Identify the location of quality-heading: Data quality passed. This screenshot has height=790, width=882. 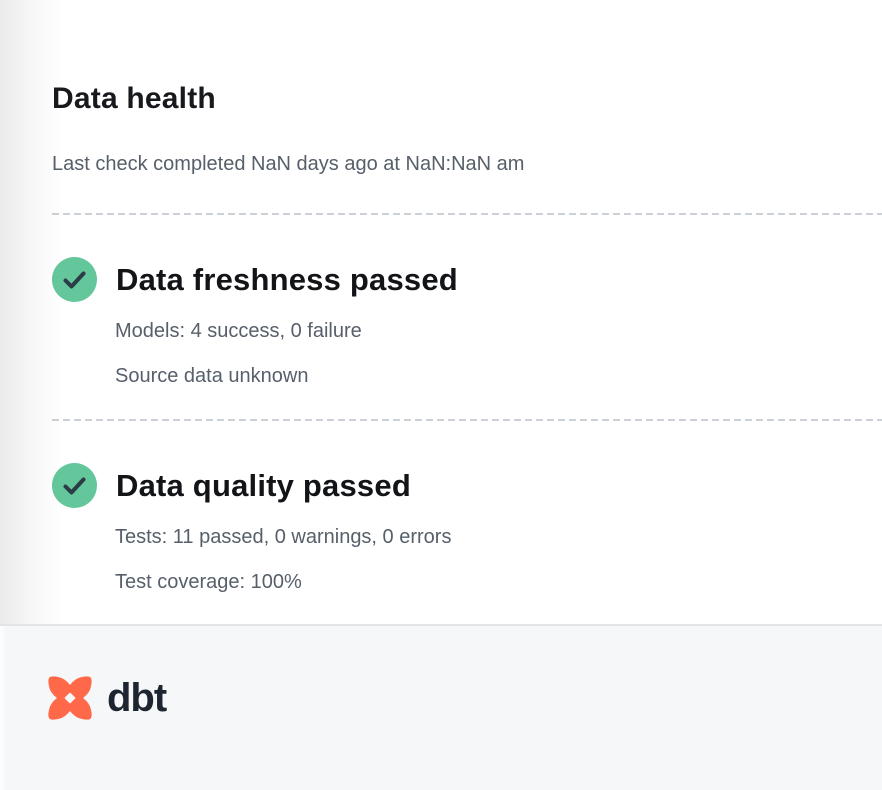
(263, 485).